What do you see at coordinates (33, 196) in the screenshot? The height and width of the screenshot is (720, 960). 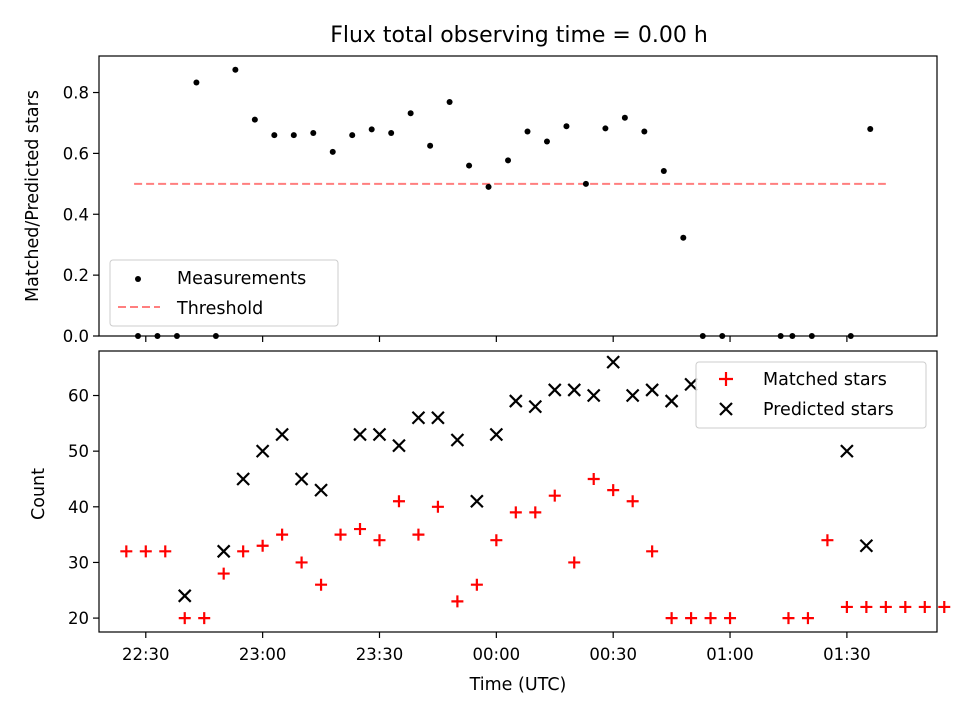 I see `top-y-axis-label: Matched/Predicted stars` at bounding box center [33, 196].